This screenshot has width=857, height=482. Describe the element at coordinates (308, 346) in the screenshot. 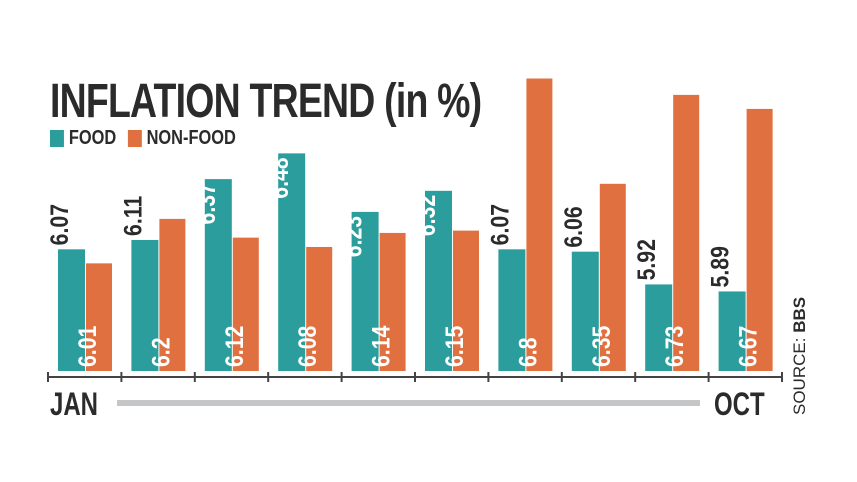

I see `data-label-non-food: 6.08` at that location.